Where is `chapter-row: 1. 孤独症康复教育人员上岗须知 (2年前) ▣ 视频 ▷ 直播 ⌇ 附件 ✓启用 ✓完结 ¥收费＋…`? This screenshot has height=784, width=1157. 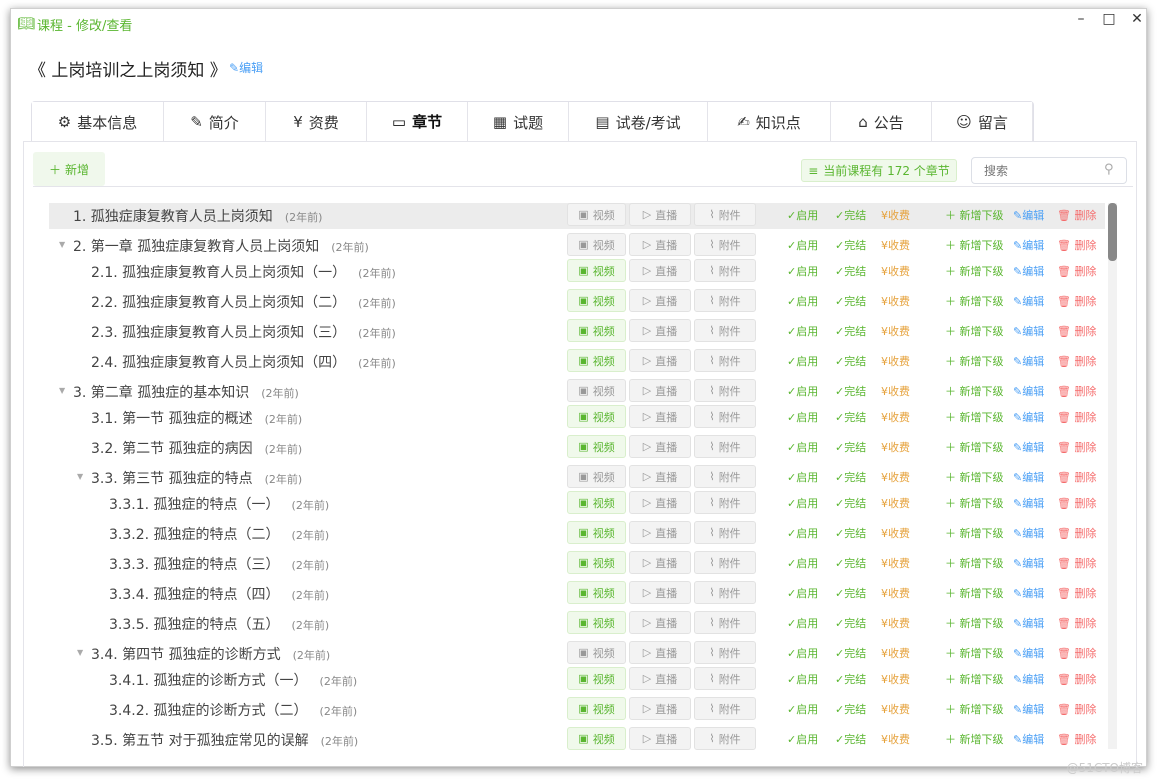 chapter-row: 1. 孤独症康复教育人员上岗须知 (2年前) ▣ 视频 ▷ 直播 ⌇ 附件 ✓启用 ✓完结 ¥收费＋… is located at coordinates (577, 216).